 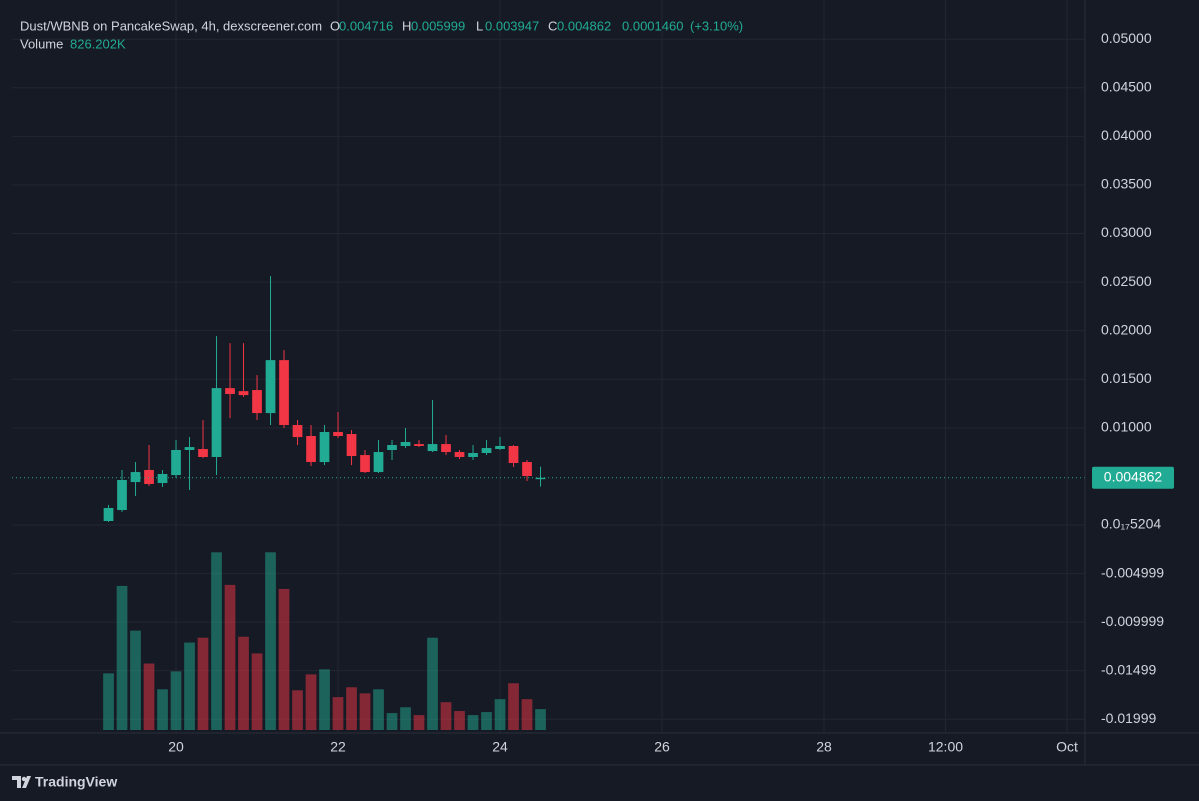 I want to click on x-tick-label: 26, so click(x=662, y=747).